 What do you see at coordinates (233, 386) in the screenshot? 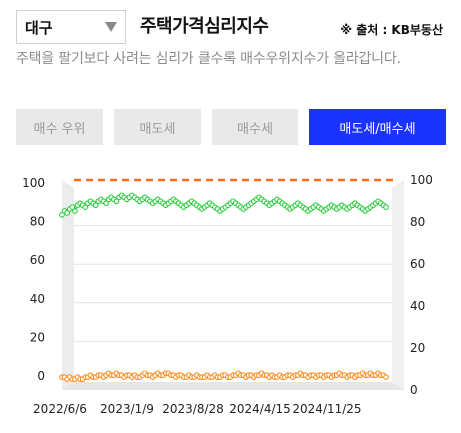
I see `chart-floor` at bounding box center [233, 386].